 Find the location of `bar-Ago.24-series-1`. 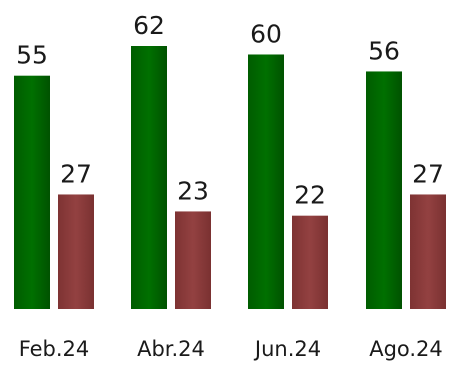

bar-Ago.24-series-1 is located at coordinates (384, 190).